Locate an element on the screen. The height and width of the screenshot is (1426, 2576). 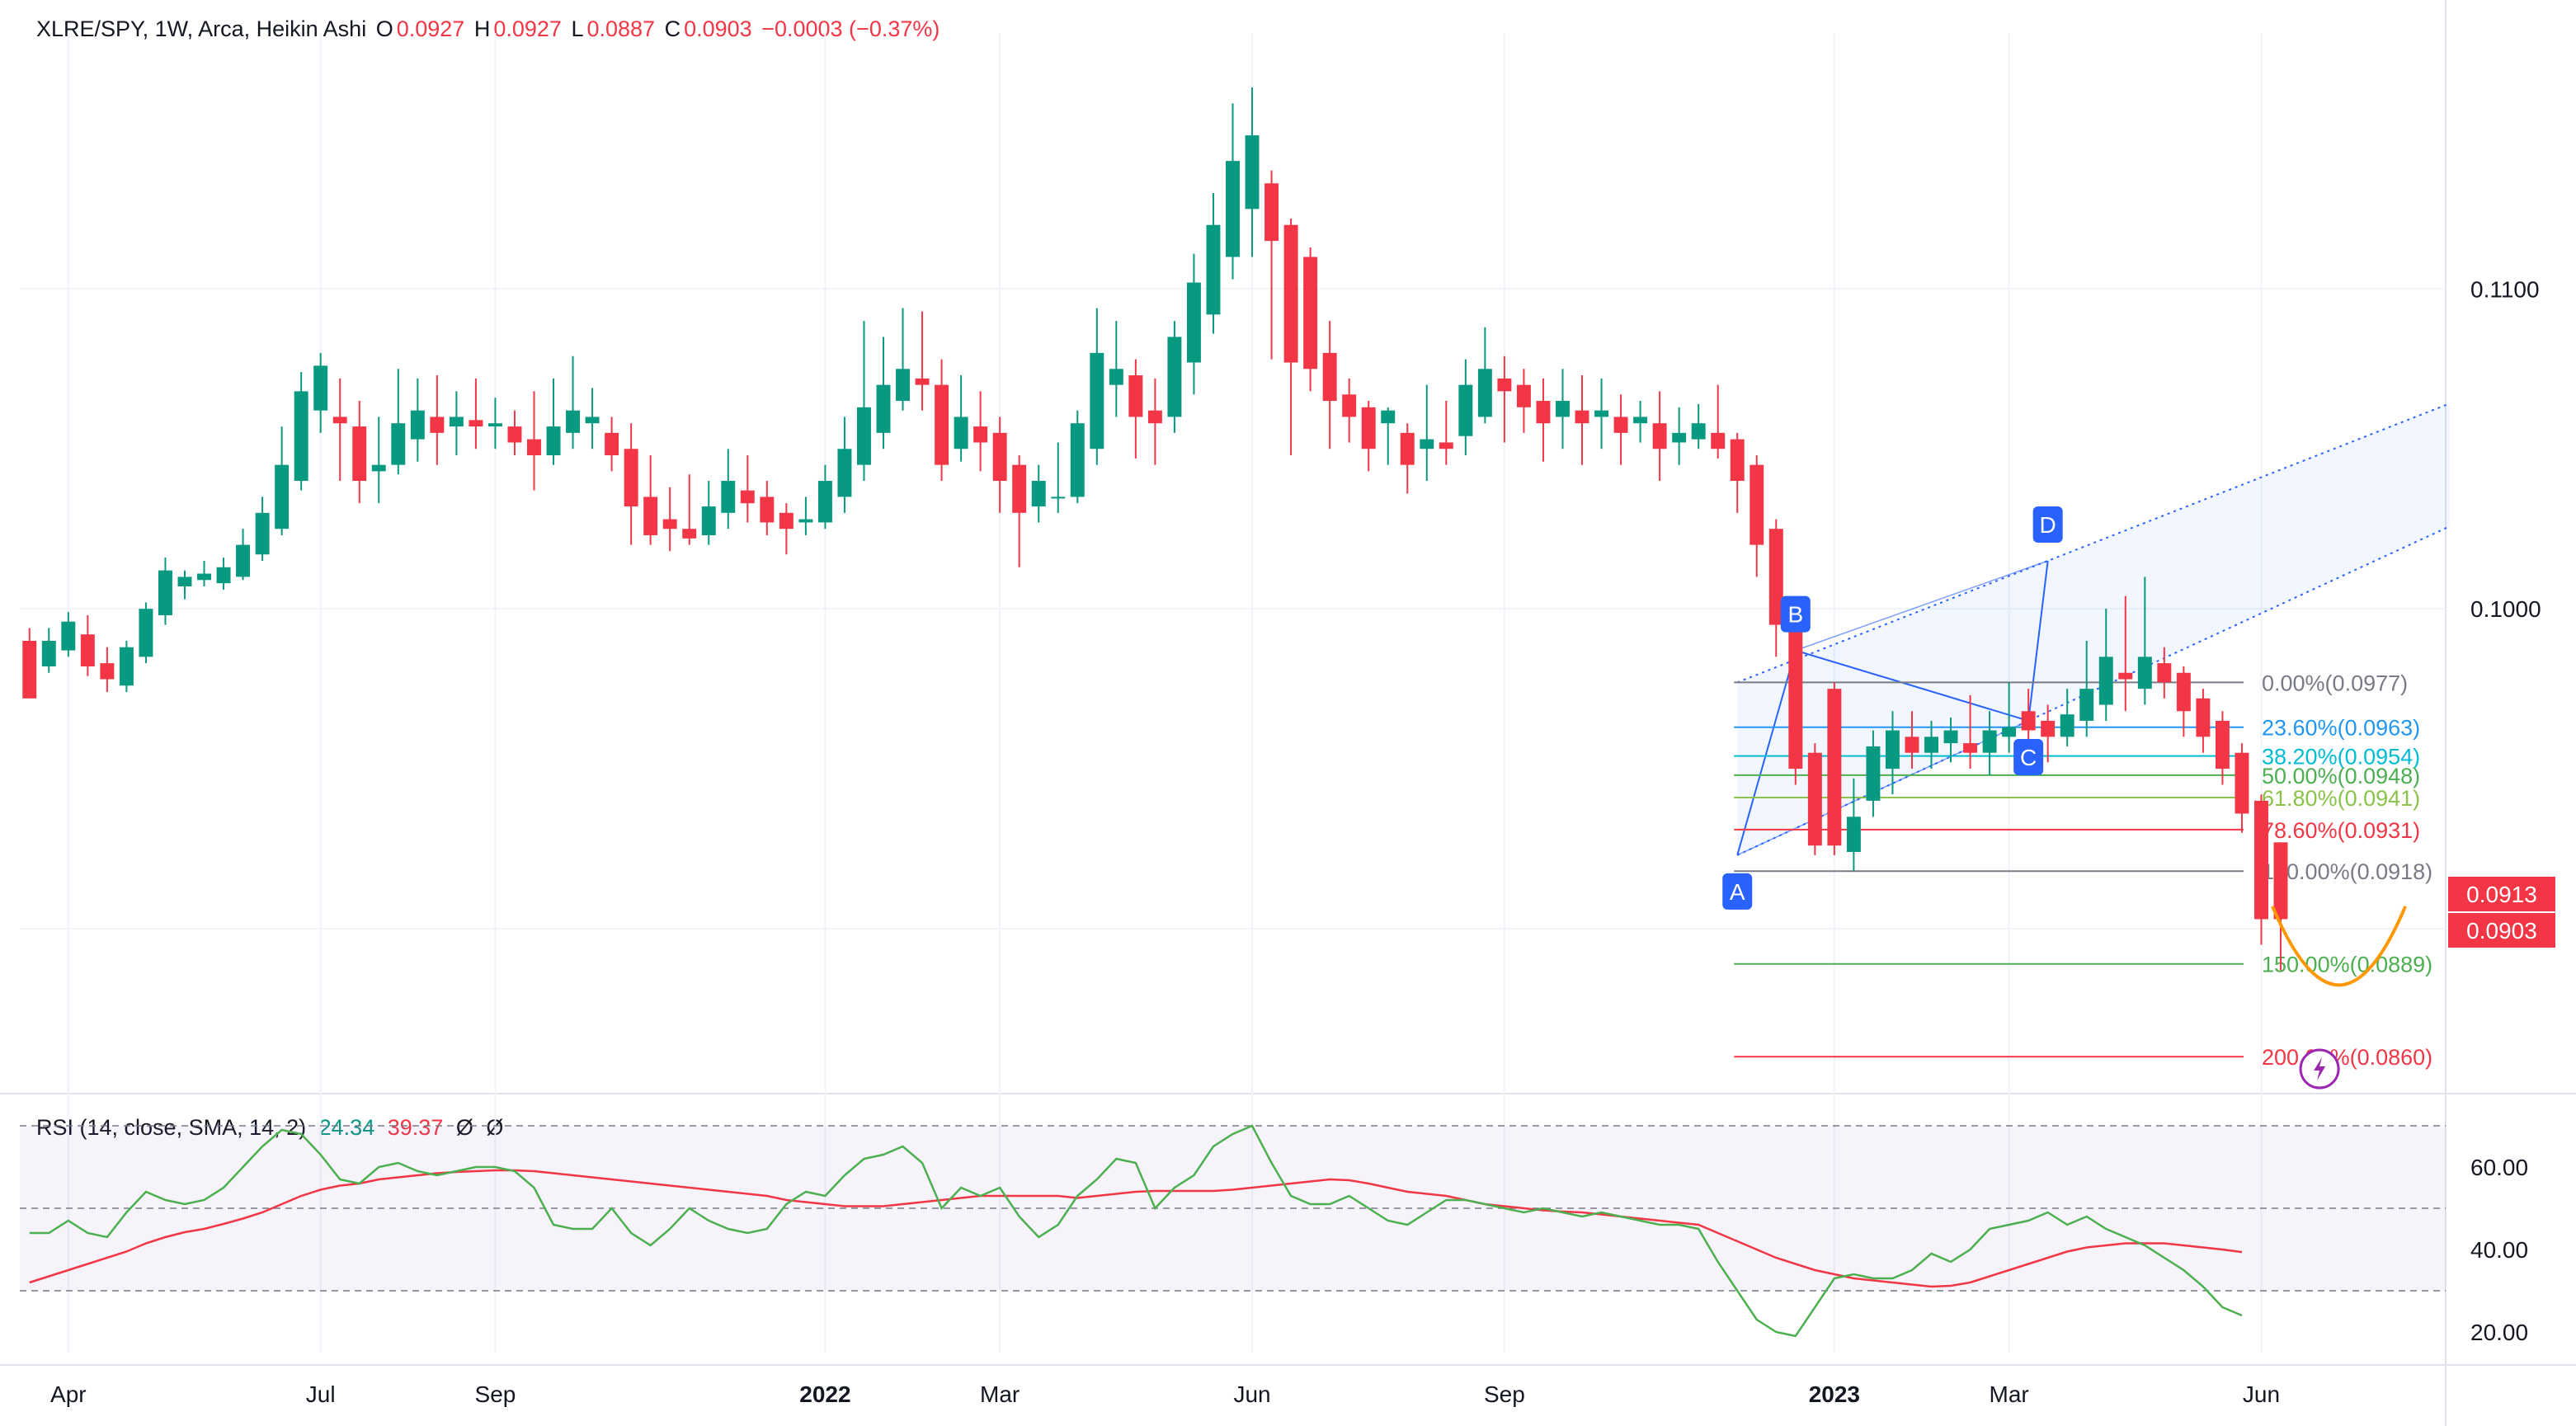
fib-level-label: 200.00%(0.0860) is located at coordinates (2347, 1057).